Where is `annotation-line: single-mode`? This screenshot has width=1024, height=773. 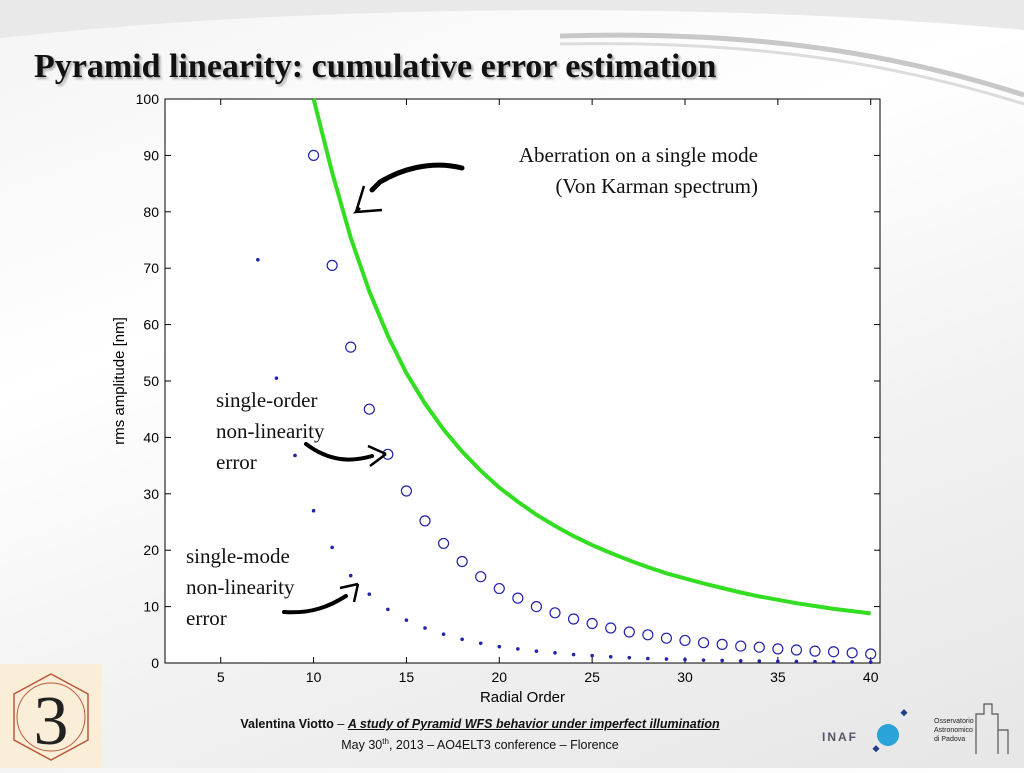 annotation-line: single-mode is located at coordinates (238, 556).